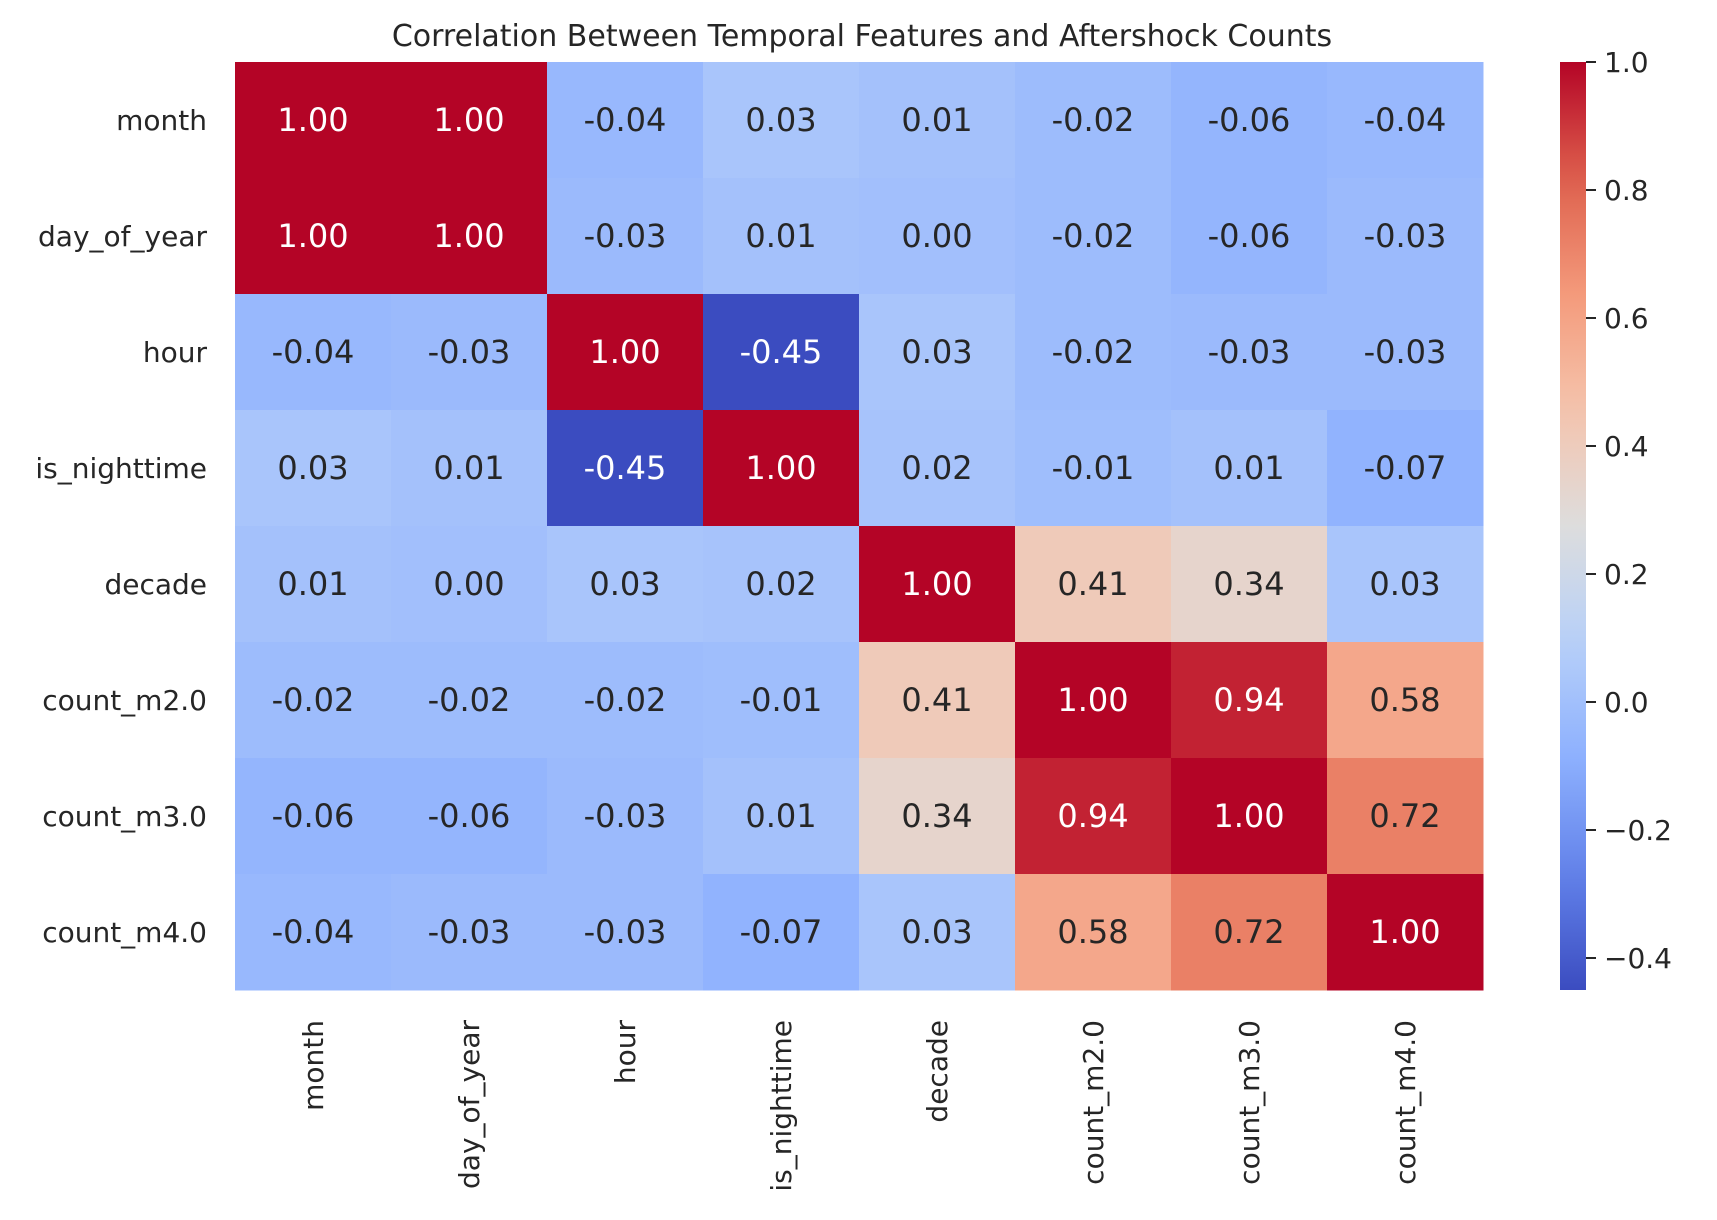  I want to click on x-tick-label: is_nighttime, so click(781, 1106).